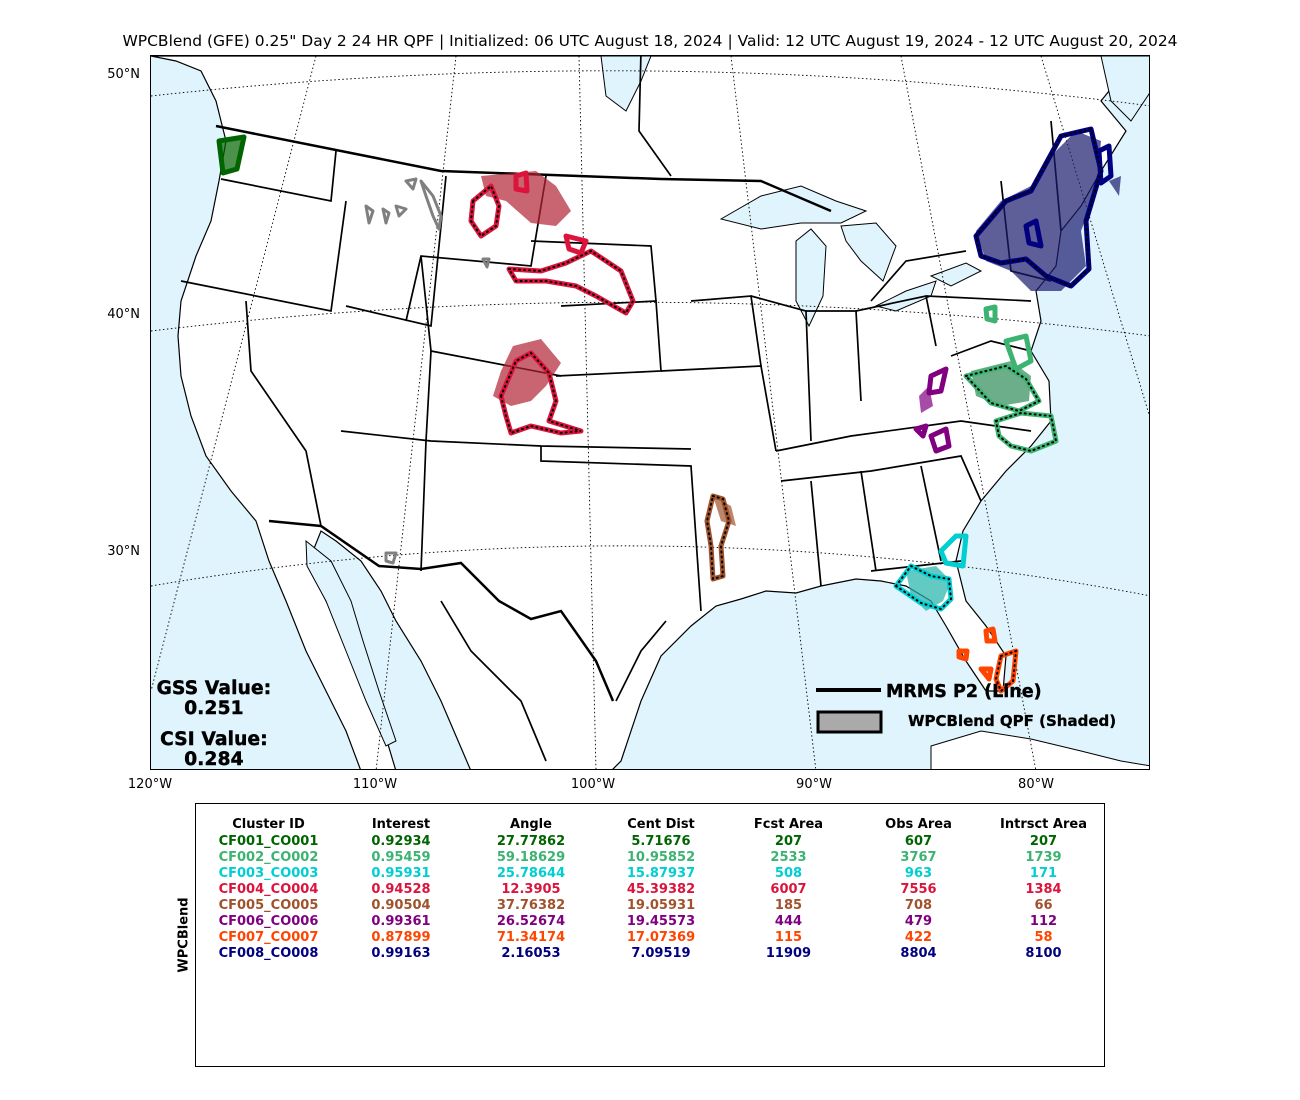  What do you see at coordinates (661, 921) in the screenshot?
I see `table-cell: 19.45573` at bounding box center [661, 921].